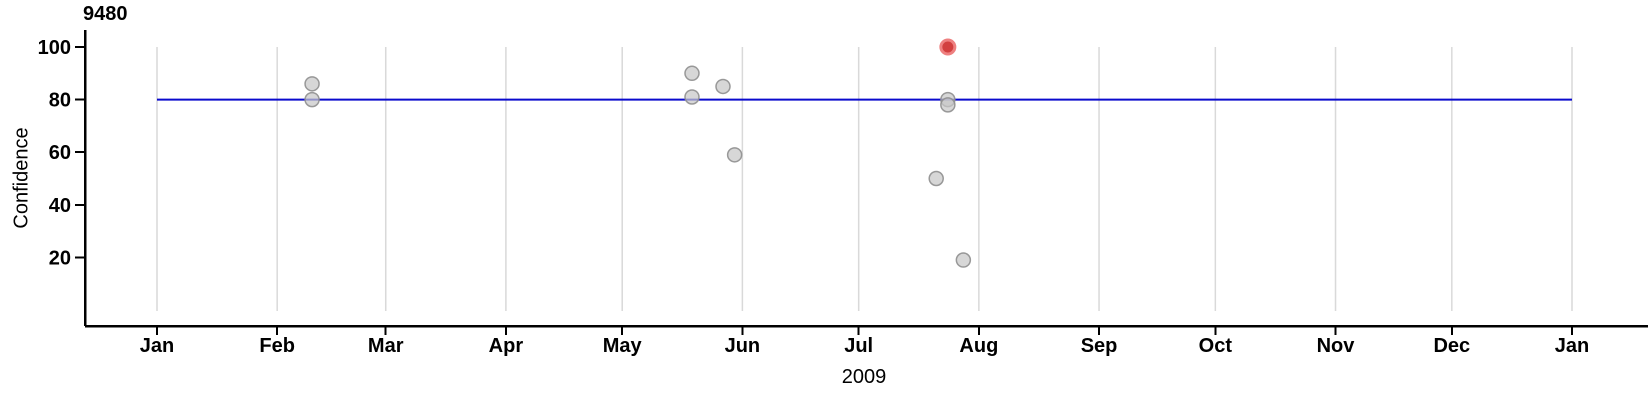 This screenshot has width=1650, height=400. I want to click on y-tick-label: 60, so click(60, 153).